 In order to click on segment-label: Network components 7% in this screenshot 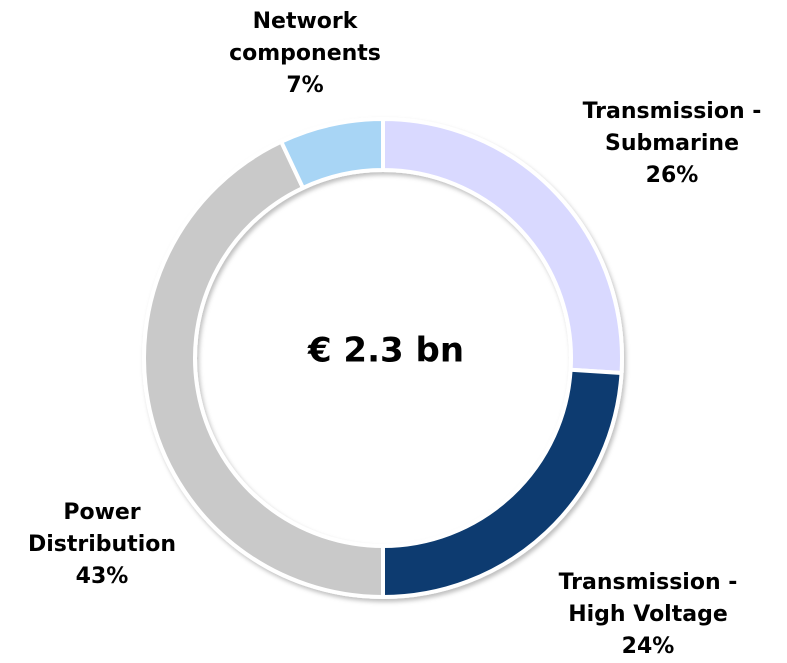, I will do `click(305, 54)`.